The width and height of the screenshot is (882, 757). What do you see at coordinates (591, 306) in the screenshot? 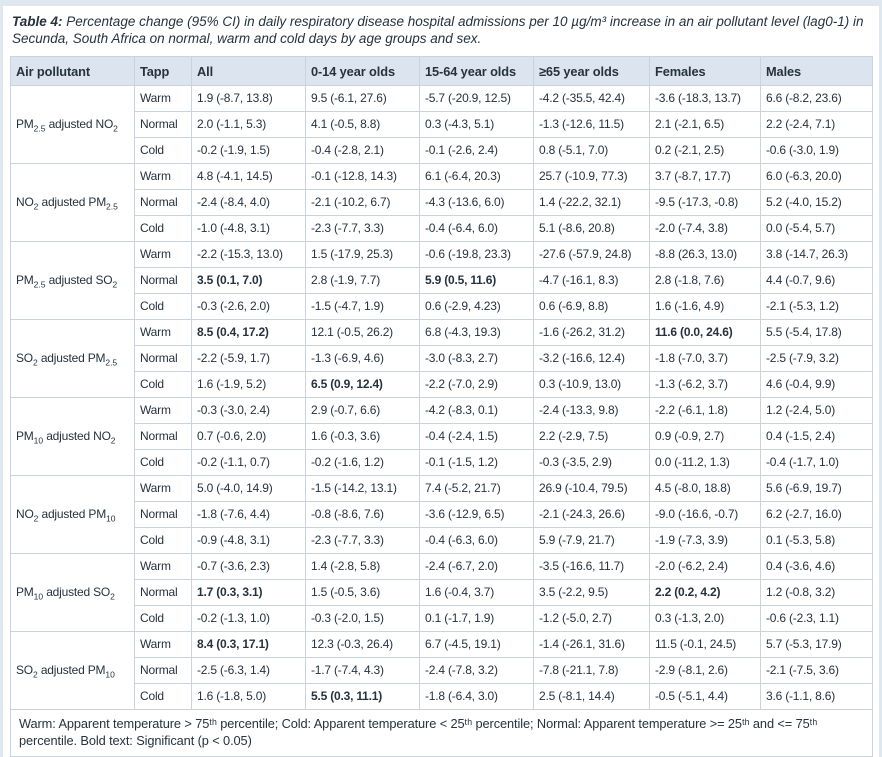
I see `value-cell: 0.6 (-6.9, 8.8)` at bounding box center [591, 306].